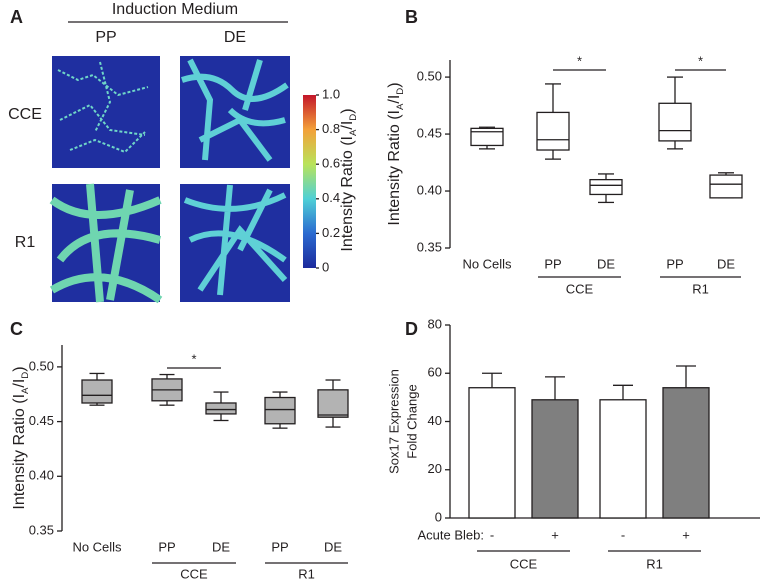  Describe the element at coordinates (105, 37) in the screenshot. I see `column-label: PP` at that location.